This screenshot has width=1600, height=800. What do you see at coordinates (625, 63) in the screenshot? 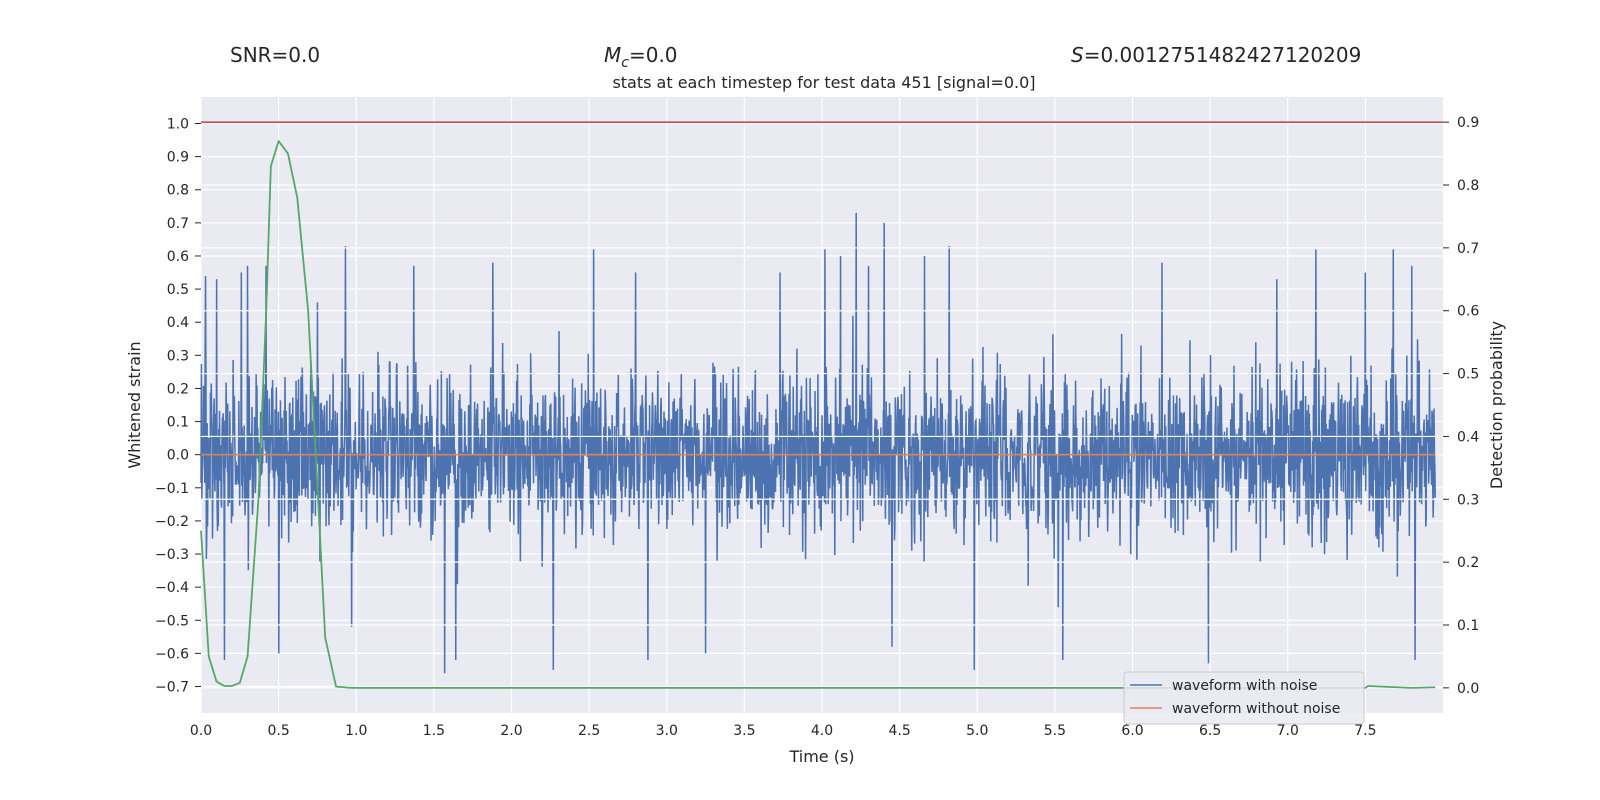
I see `chirp-mass-subscript: c` at bounding box center [625, 63].